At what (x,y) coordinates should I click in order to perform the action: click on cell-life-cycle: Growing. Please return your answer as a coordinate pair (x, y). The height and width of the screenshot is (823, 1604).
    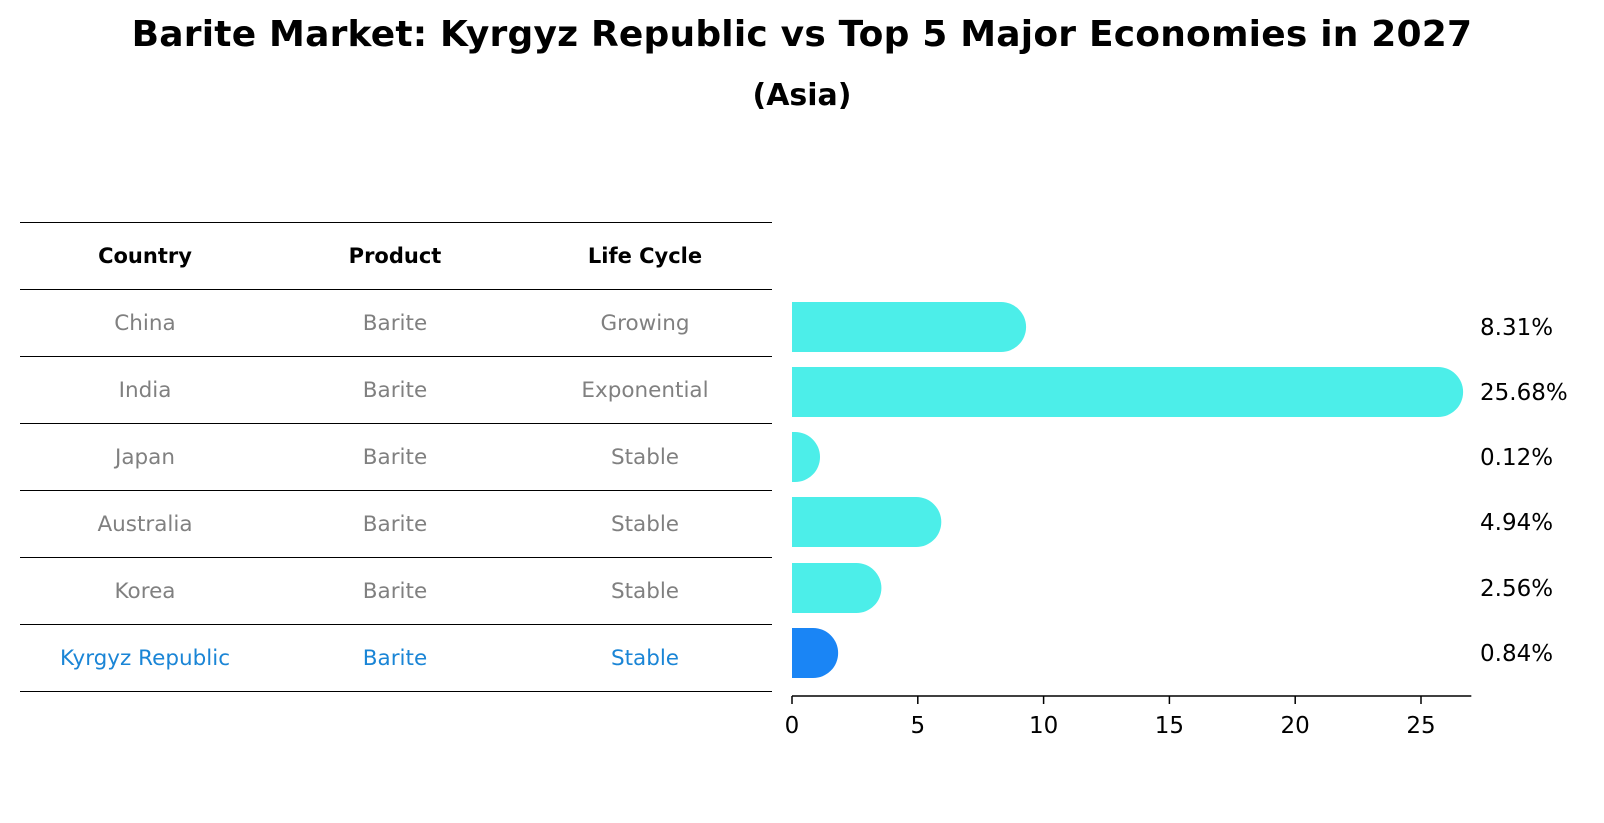
    Looking at the image, I should click on (645, 323).